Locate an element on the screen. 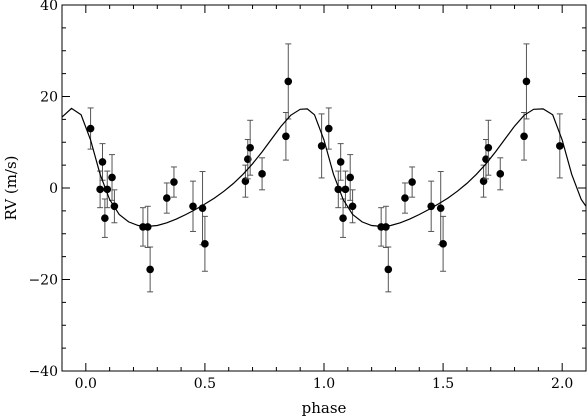 The image size is (588, 418). y-tick-label: −40 is located at coordinates (43, 372).